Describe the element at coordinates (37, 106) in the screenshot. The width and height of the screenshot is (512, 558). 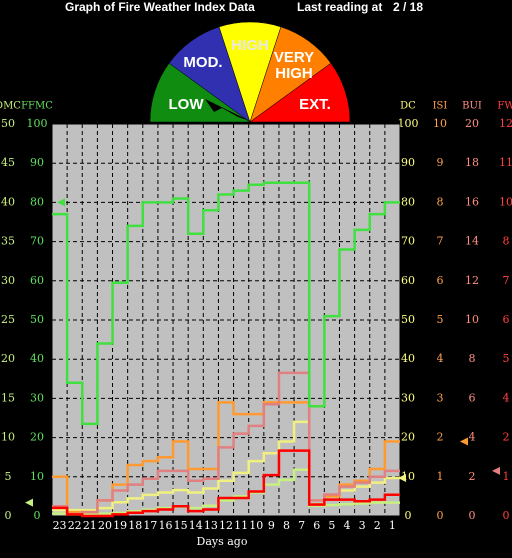
I see `axis-title: FFMC` at that location.